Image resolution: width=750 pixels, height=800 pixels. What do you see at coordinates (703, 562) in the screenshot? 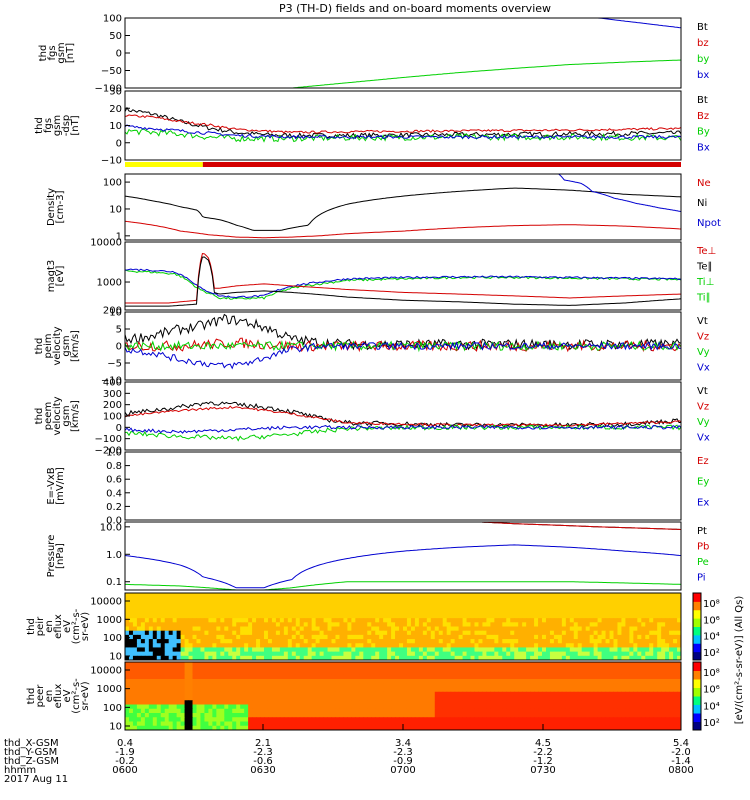
I see `legend-entry: Pe` at bounding box center [703, 562].